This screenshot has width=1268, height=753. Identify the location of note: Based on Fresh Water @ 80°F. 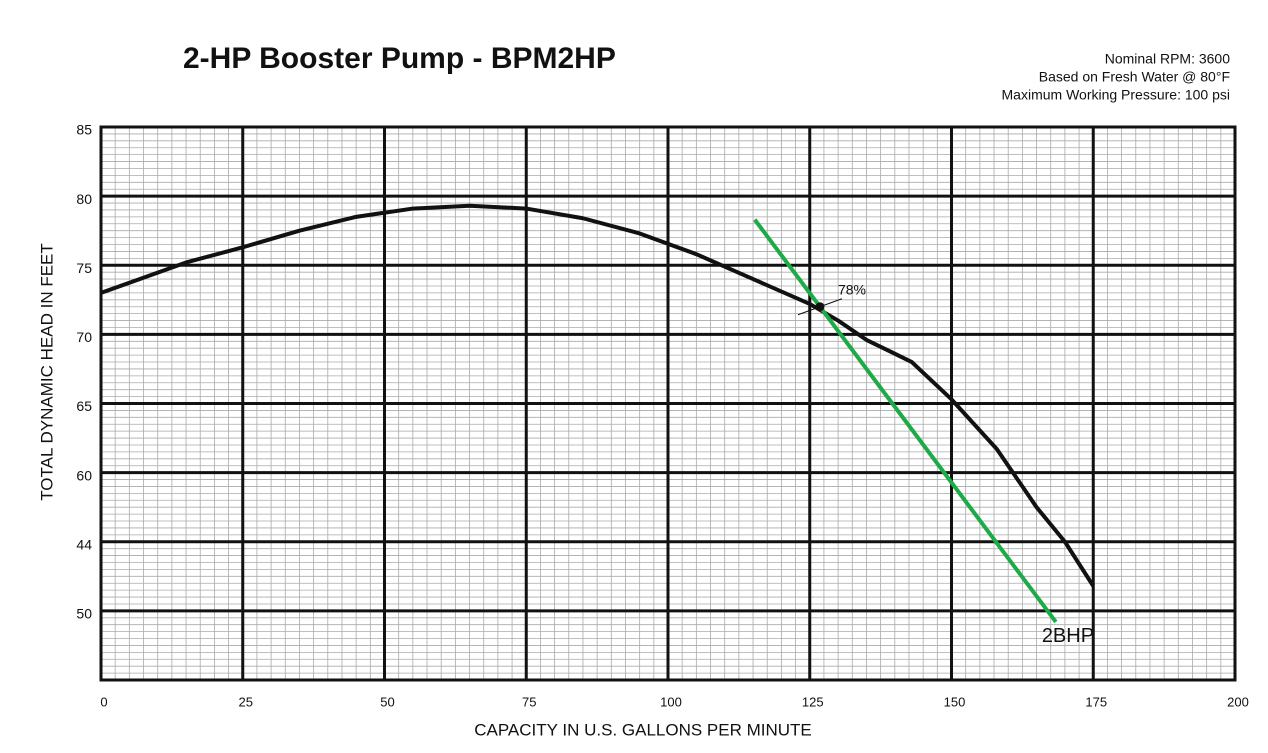
(1134, 77).